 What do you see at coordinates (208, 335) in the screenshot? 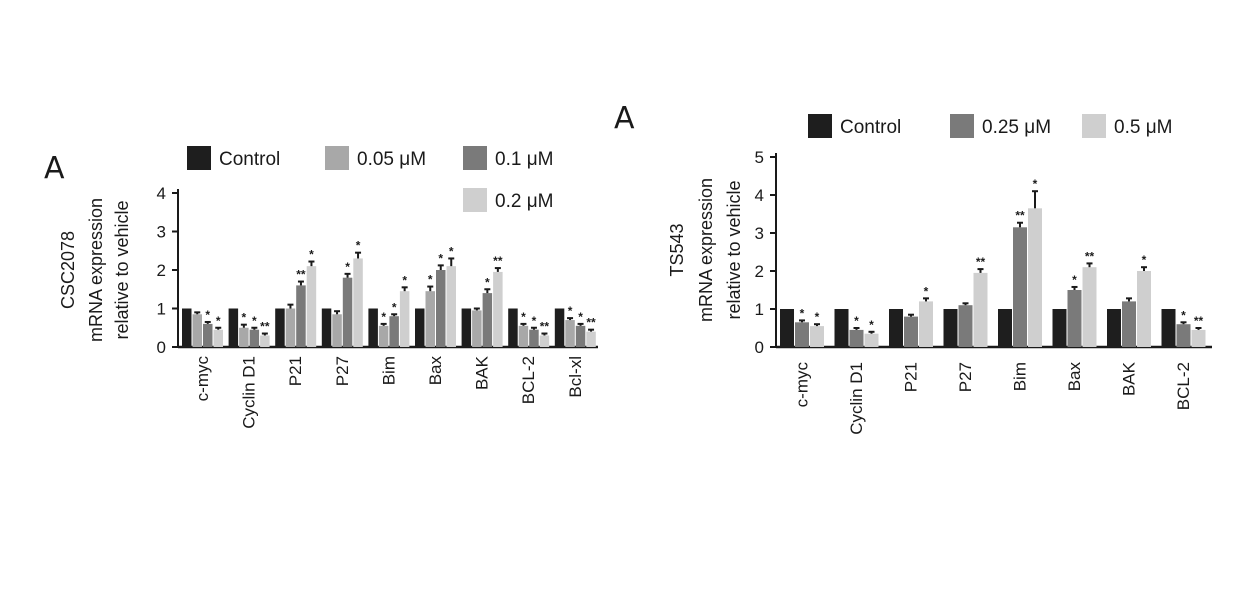
I see `bar-c-myc-0-1-m` at bounding box center [208, 335].